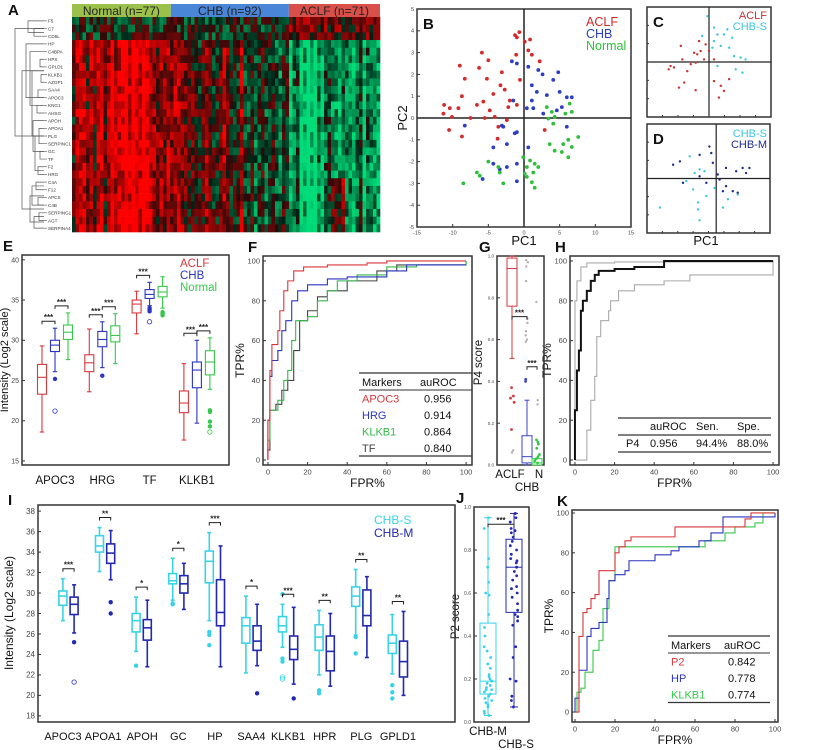 Image resolution: width=825 pixels, height=750 pixels. I want to click on panel-label: D, so click(658, 139).